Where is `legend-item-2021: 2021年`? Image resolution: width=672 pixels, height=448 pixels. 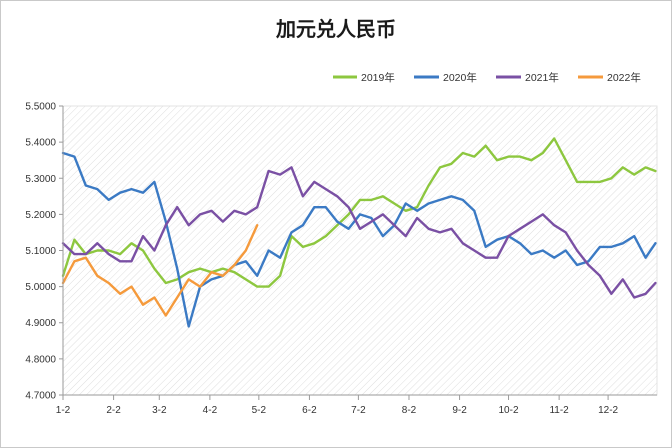 legend-item-2021: 2021年 is located at coordinates (527, 77).